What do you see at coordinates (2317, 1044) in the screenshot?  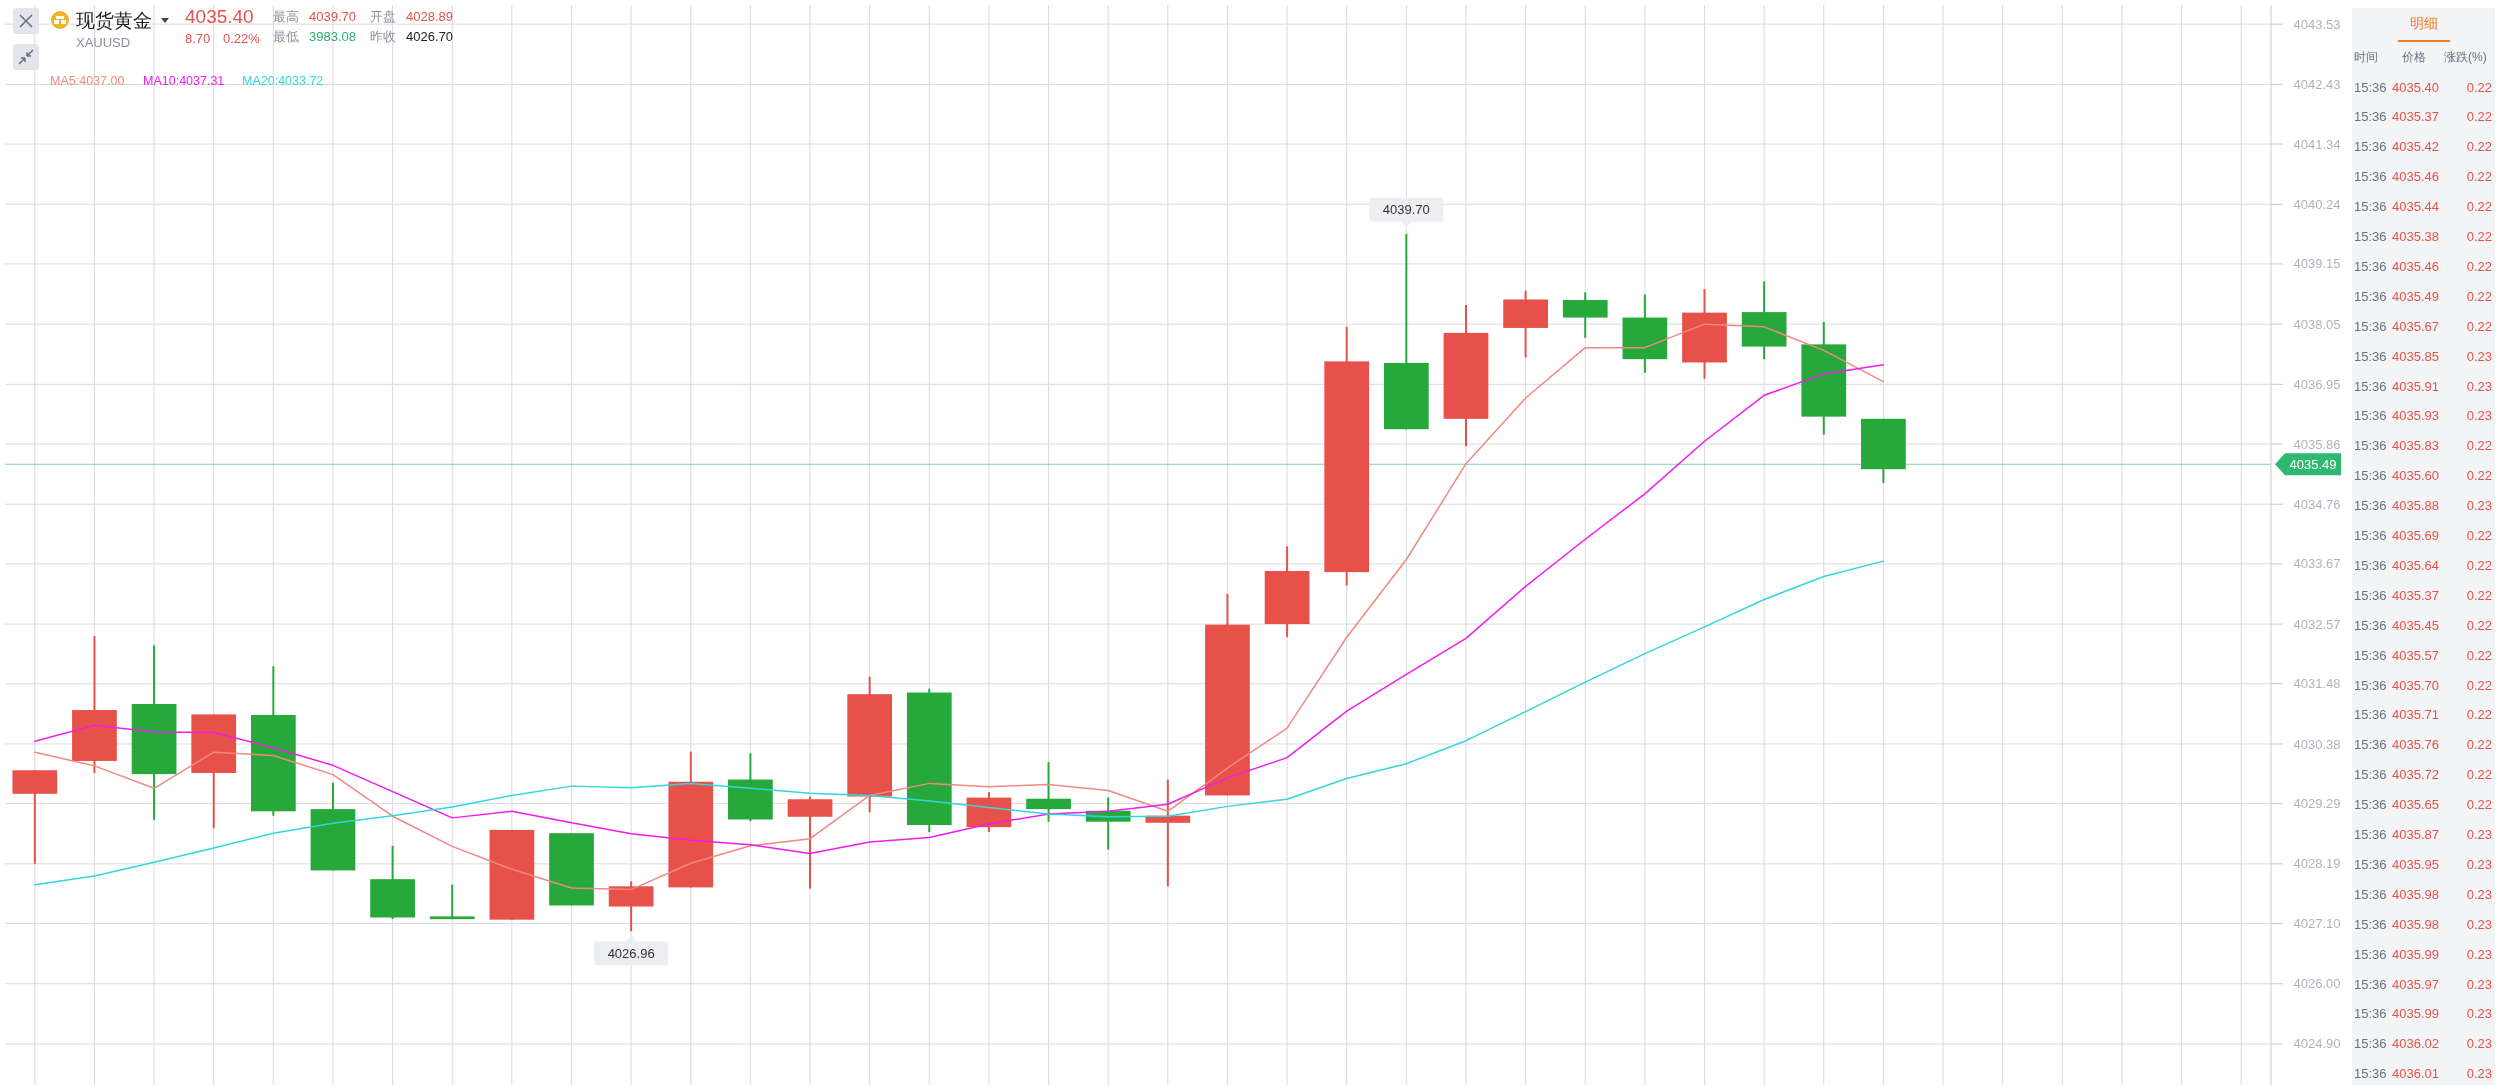 I see `y-tick-label: 4024.90` at bounding box center [2317, 1044].